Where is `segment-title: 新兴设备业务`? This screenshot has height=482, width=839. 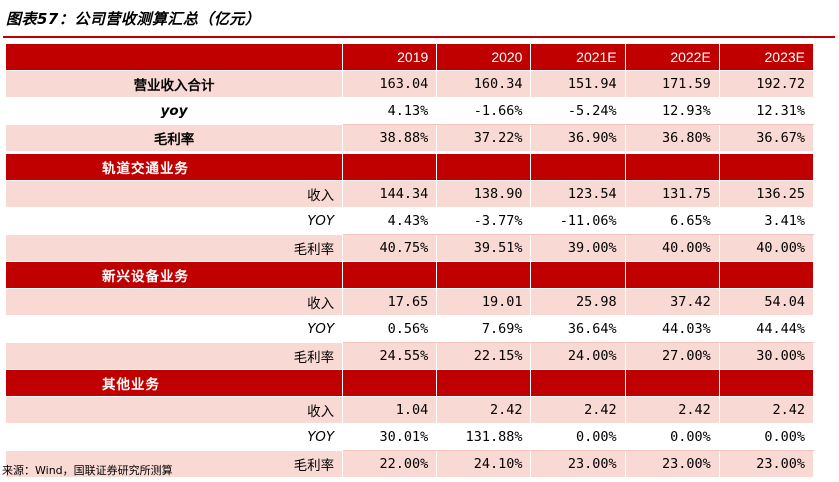
segment-title: 新兴设备业务 is located at coordinates (175, 275).